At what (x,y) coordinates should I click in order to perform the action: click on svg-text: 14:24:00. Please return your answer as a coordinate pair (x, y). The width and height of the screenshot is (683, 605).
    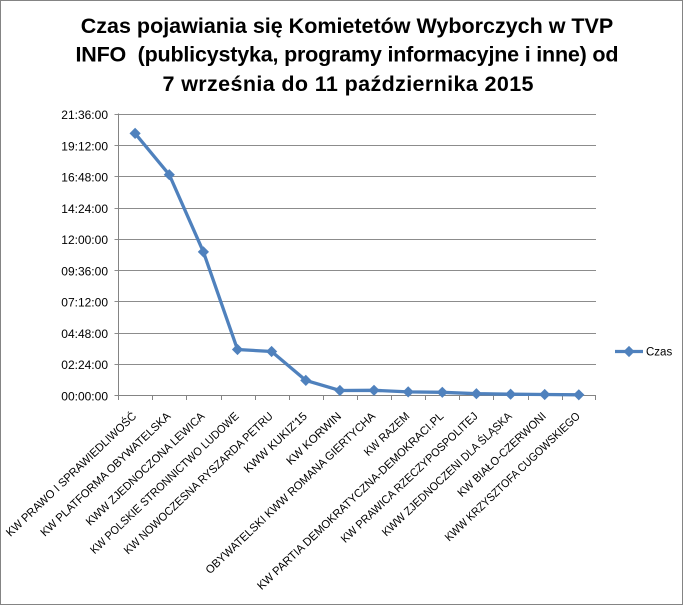
    Looking at the image, I should click on (84, 209).